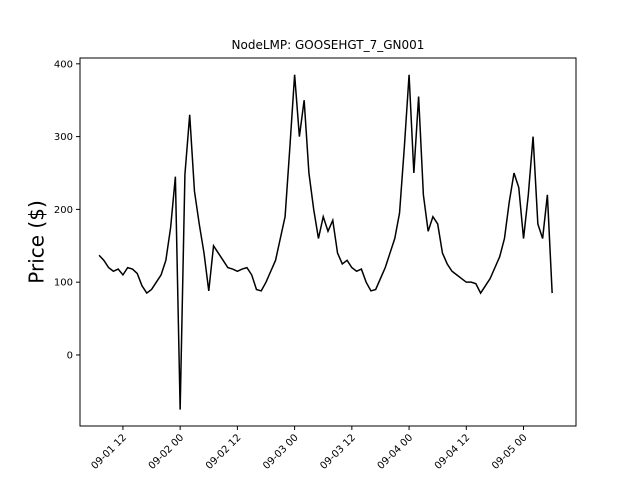  What do you see at coordinates (396, 452) in the screenshot?
I see `x-tick-label: 09-04 00` at bounding box center [396, 452].